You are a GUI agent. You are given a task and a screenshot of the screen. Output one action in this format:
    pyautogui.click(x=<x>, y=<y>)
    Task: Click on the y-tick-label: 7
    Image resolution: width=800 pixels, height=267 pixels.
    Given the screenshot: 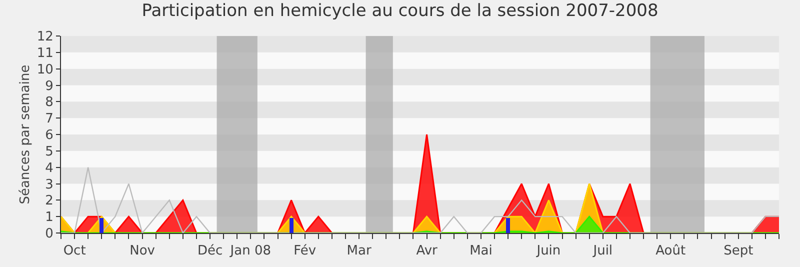 What is the action you would take?
    pyautogui.click(x=49, y=119)
    